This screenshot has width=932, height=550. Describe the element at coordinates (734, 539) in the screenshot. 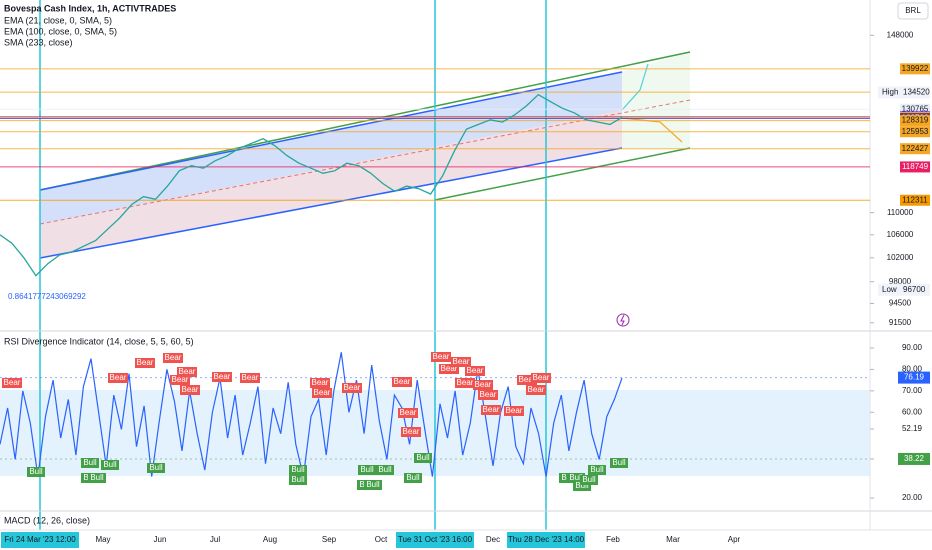

I see `time-label: Apr` at that location.